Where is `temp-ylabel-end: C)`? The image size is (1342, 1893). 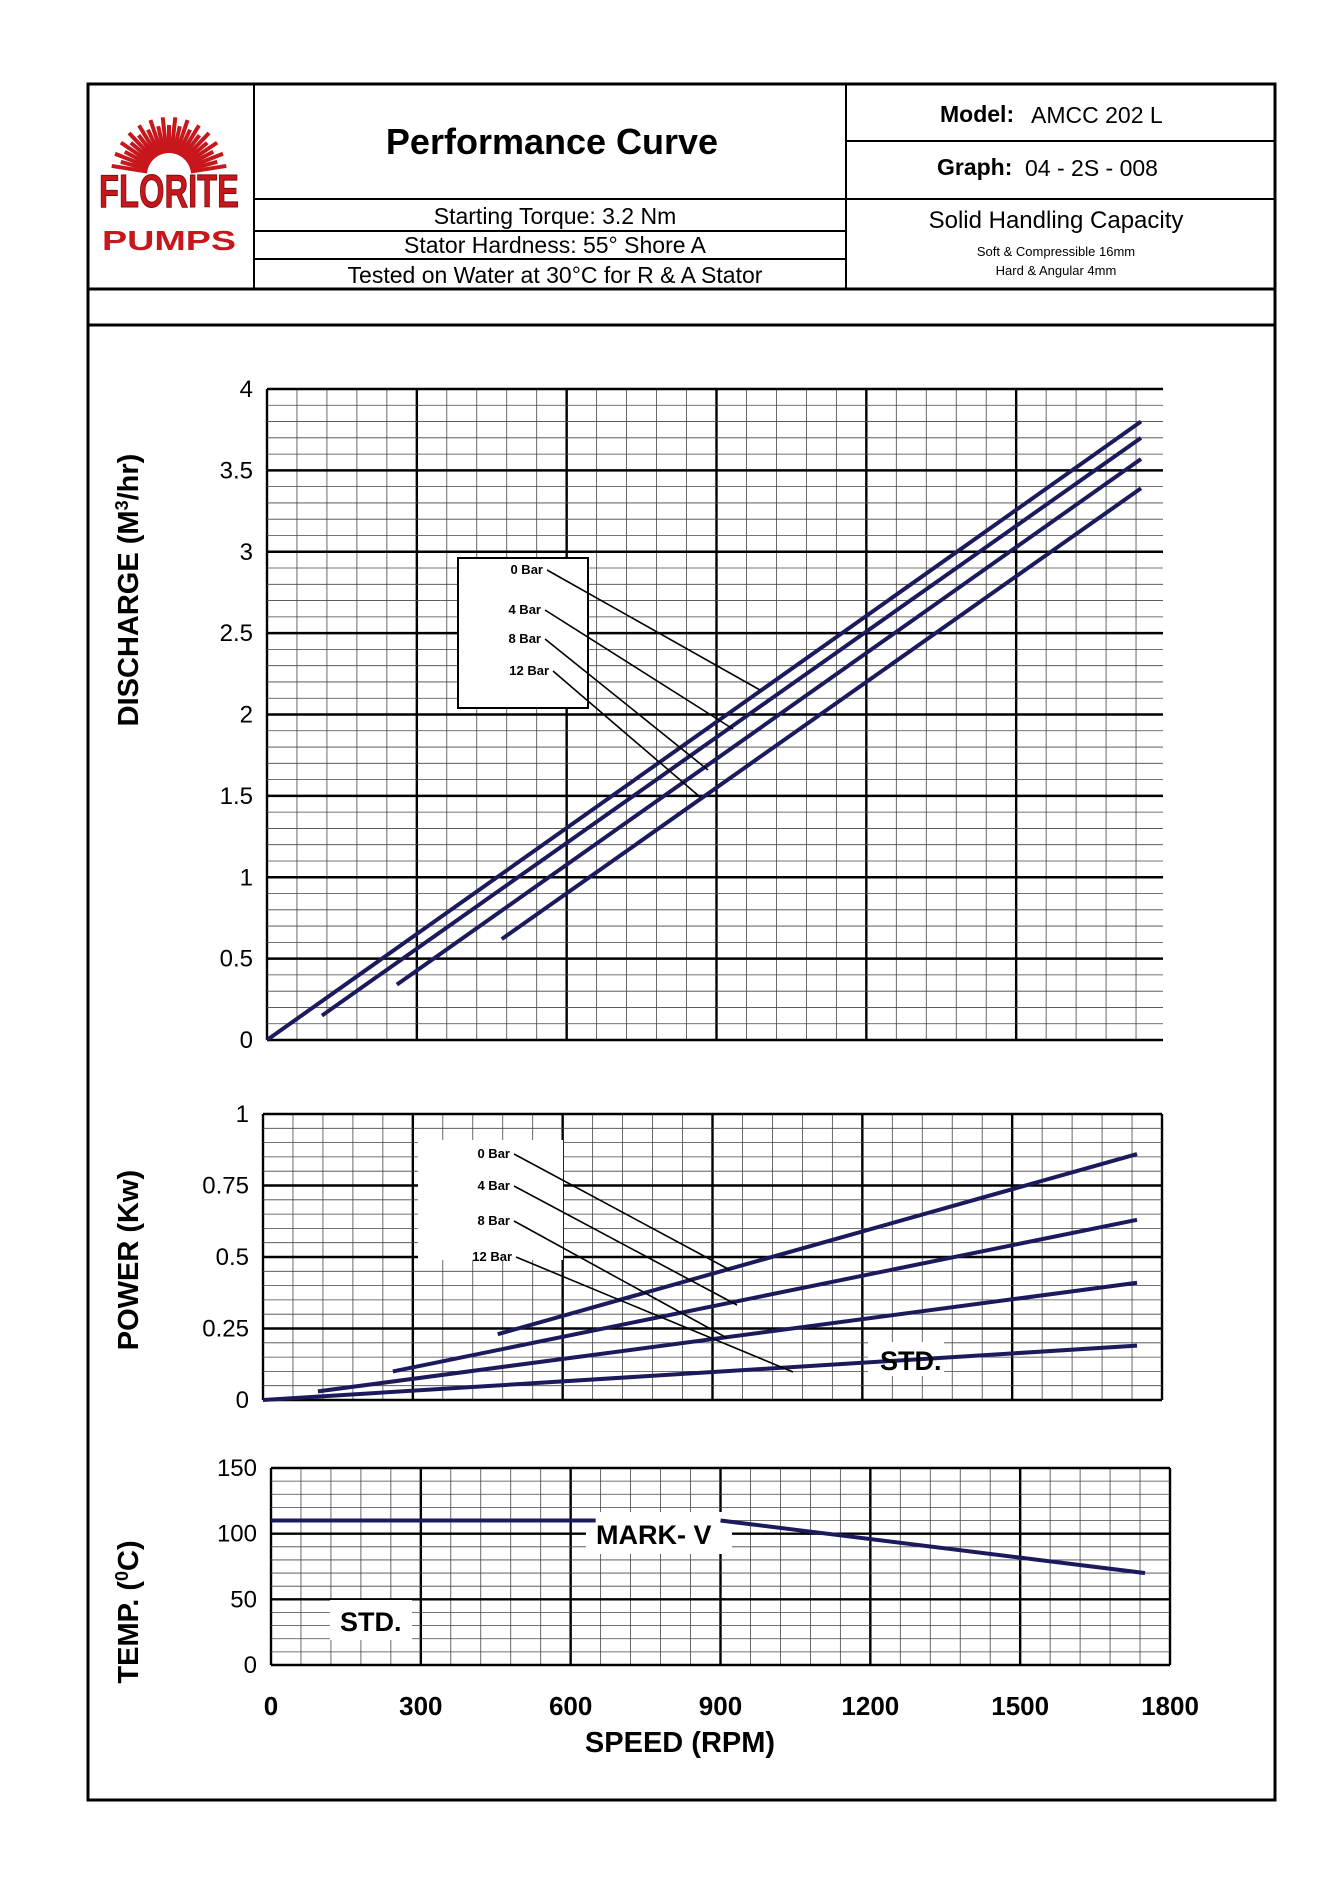 temp-ylabel-end: C) is located at coordinates (129, 1555).